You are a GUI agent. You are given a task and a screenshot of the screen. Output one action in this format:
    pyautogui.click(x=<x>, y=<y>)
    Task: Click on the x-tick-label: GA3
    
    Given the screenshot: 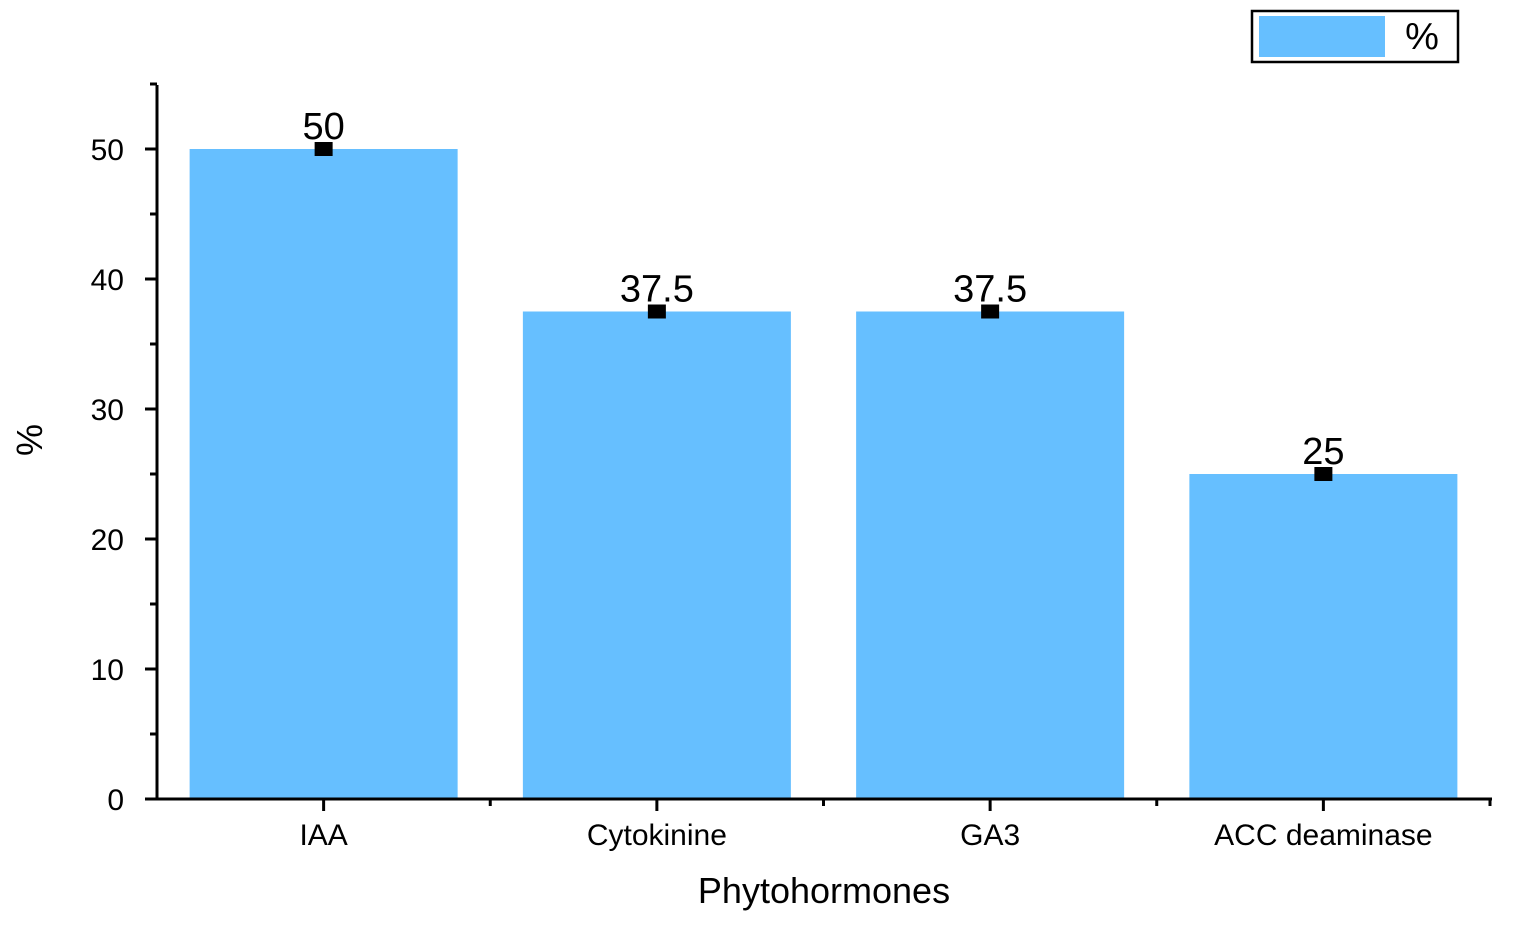 What is the action you would take?
    pyautogui.click(x=990, y=835)
    